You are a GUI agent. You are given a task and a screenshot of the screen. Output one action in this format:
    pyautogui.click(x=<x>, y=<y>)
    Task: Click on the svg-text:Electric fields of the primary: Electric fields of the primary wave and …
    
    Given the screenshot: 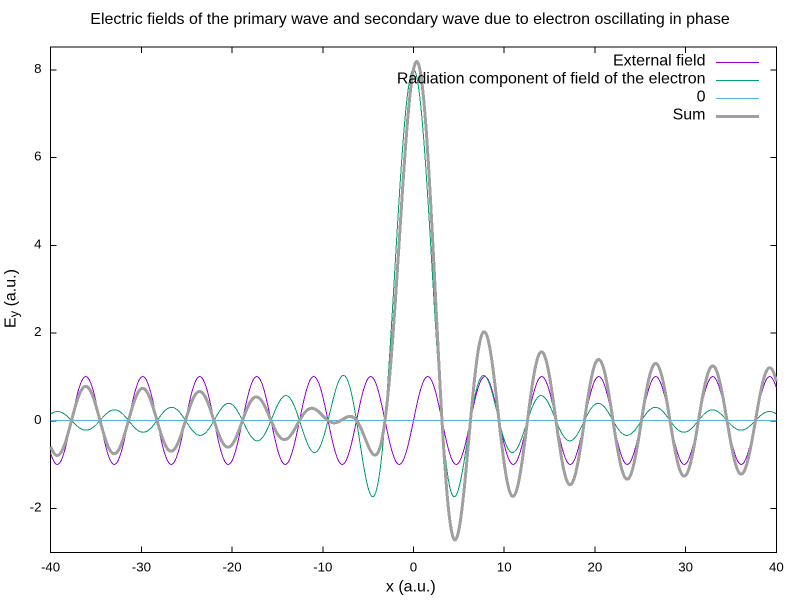 What is the action you would take?
    pyautogui.click(x=410, y=19)
    